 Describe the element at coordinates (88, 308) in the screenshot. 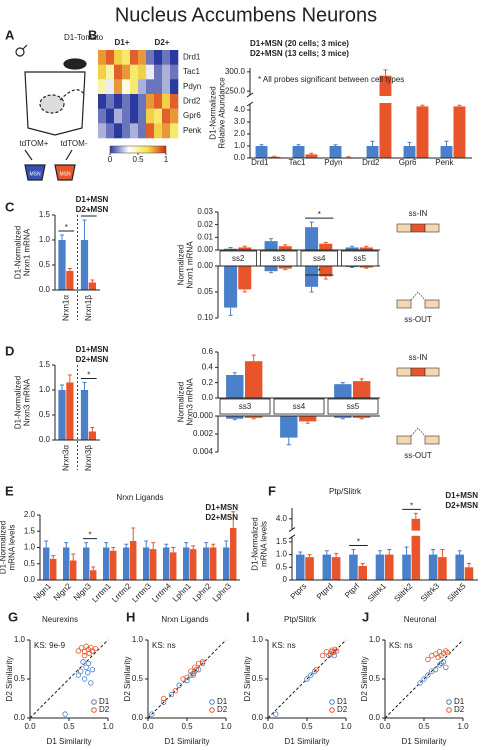

I see `x-tick-label: Nrxn1β` at that location.